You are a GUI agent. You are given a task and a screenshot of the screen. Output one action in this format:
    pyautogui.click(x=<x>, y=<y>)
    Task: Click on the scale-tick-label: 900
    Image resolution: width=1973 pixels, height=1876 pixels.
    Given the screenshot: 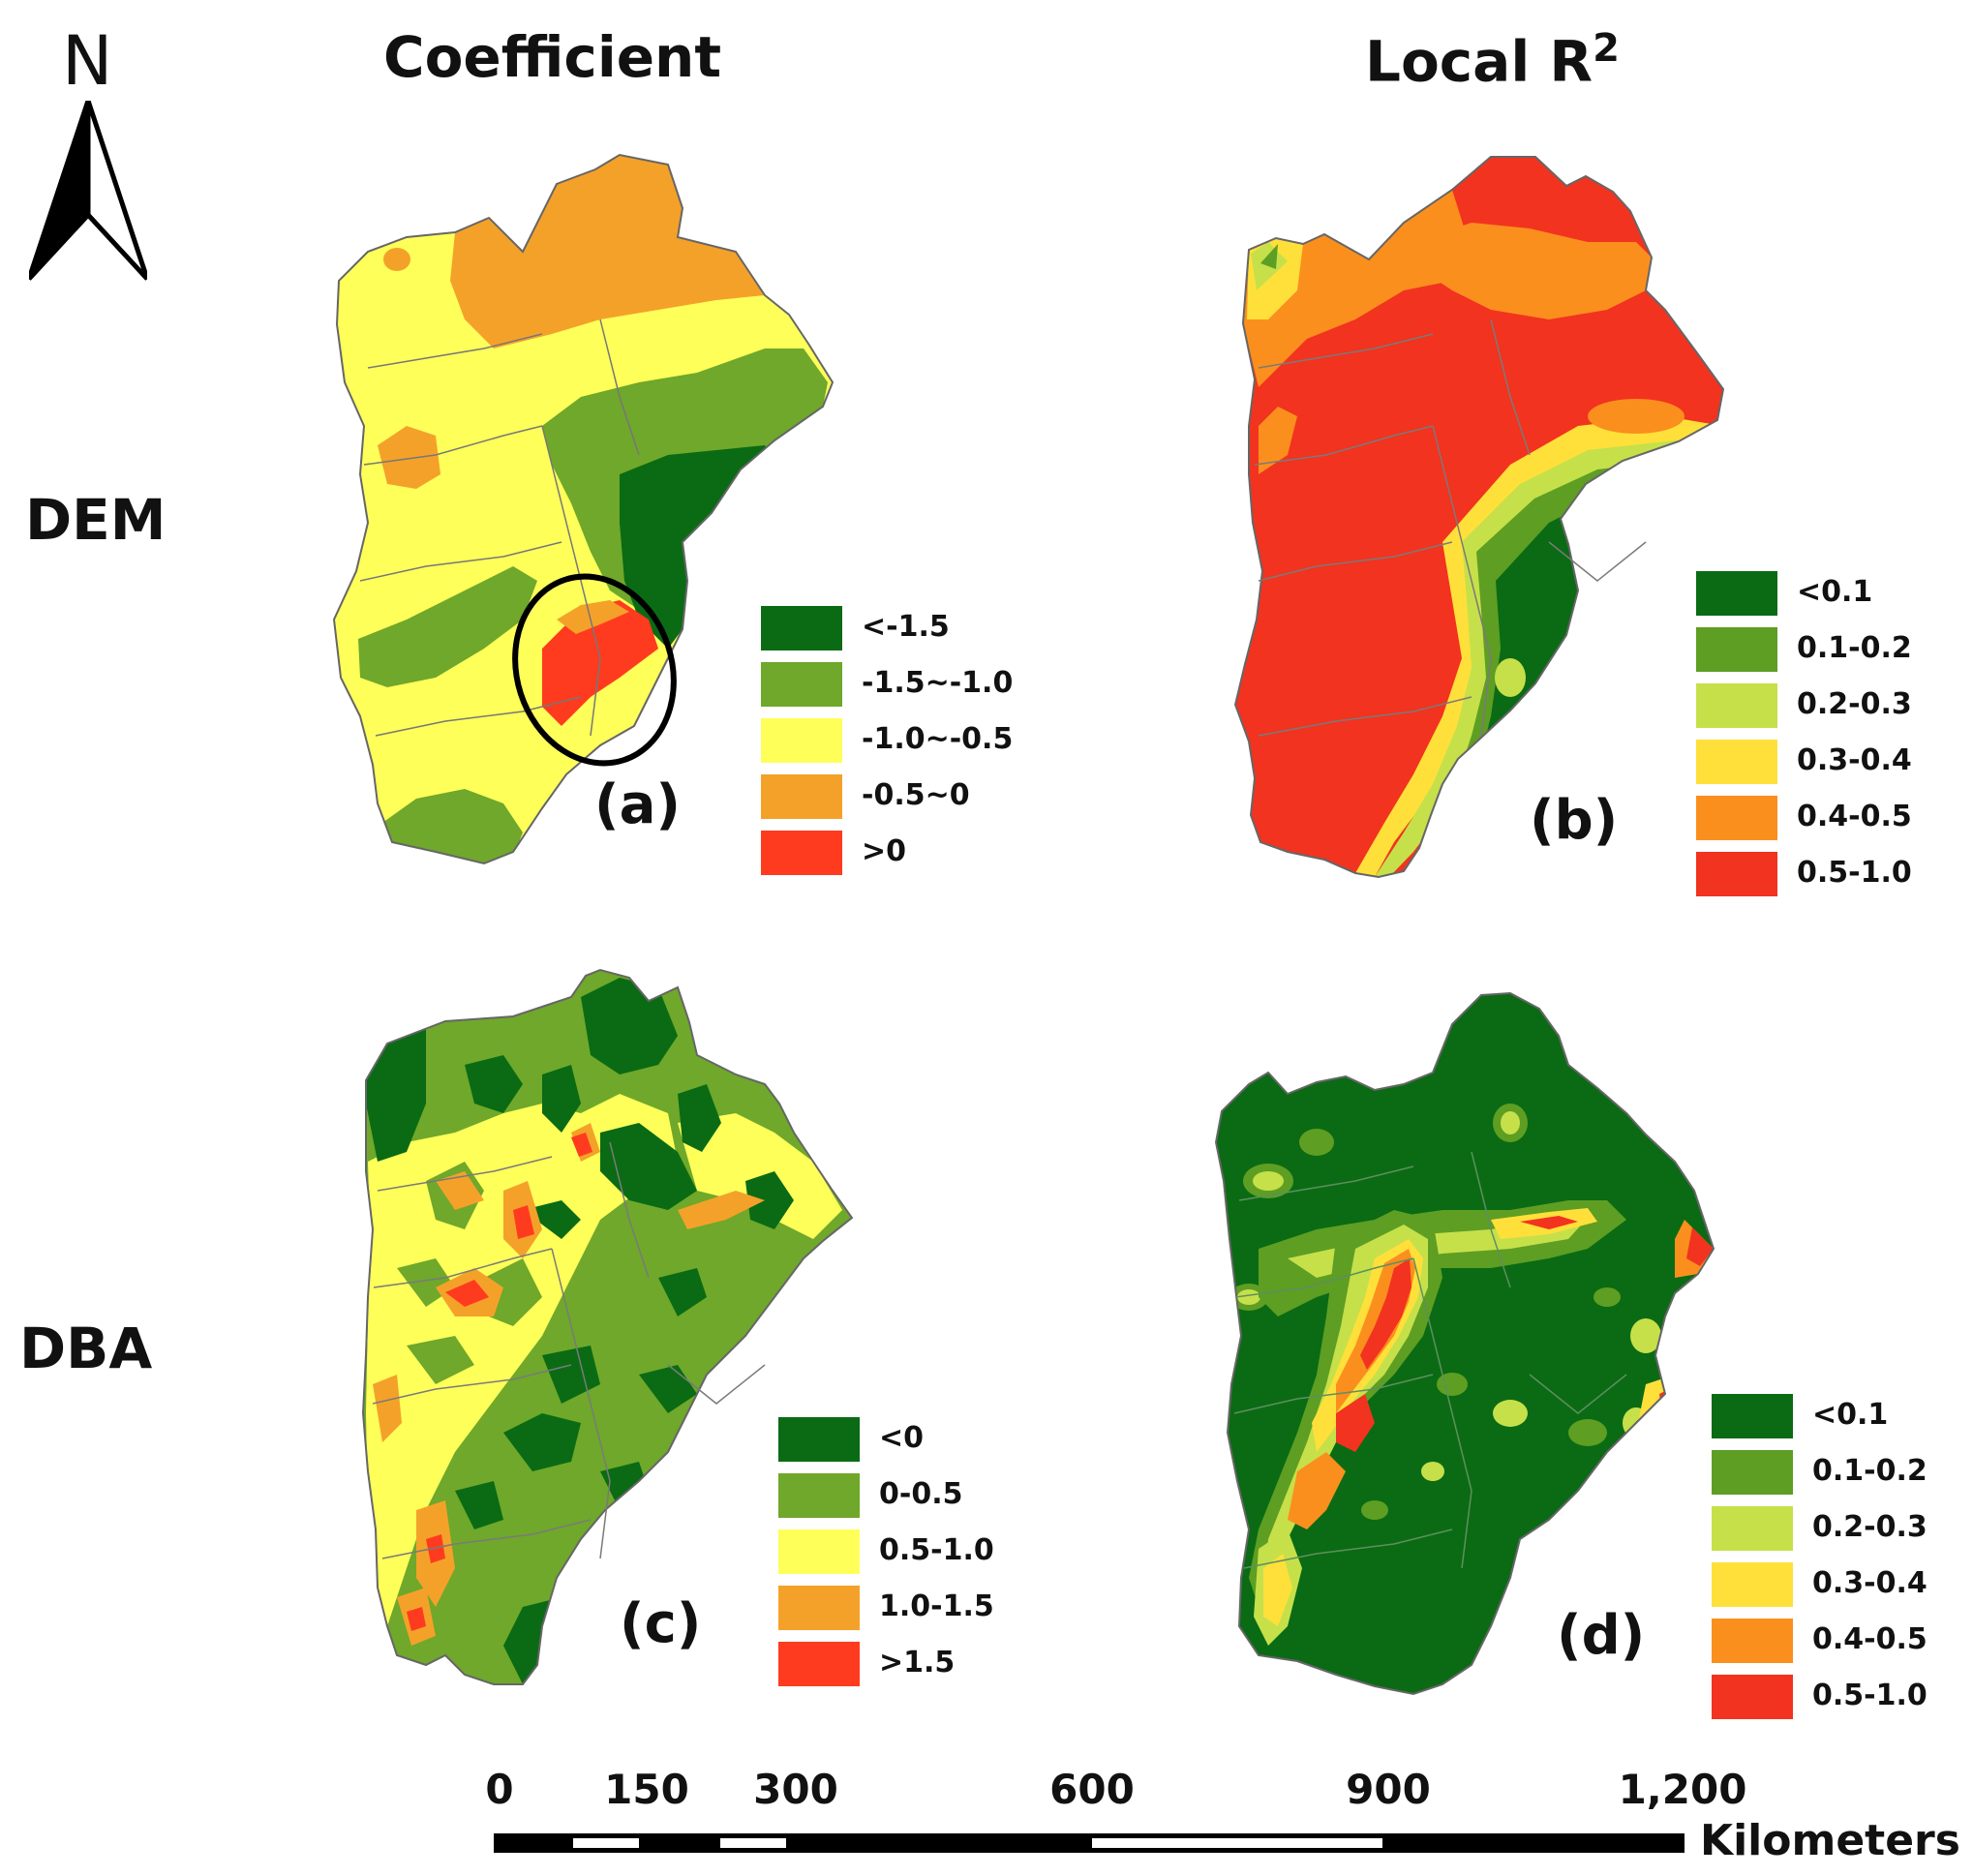 What is the action you would take?
    pyautogui.click(x=1388, y=1789)
    